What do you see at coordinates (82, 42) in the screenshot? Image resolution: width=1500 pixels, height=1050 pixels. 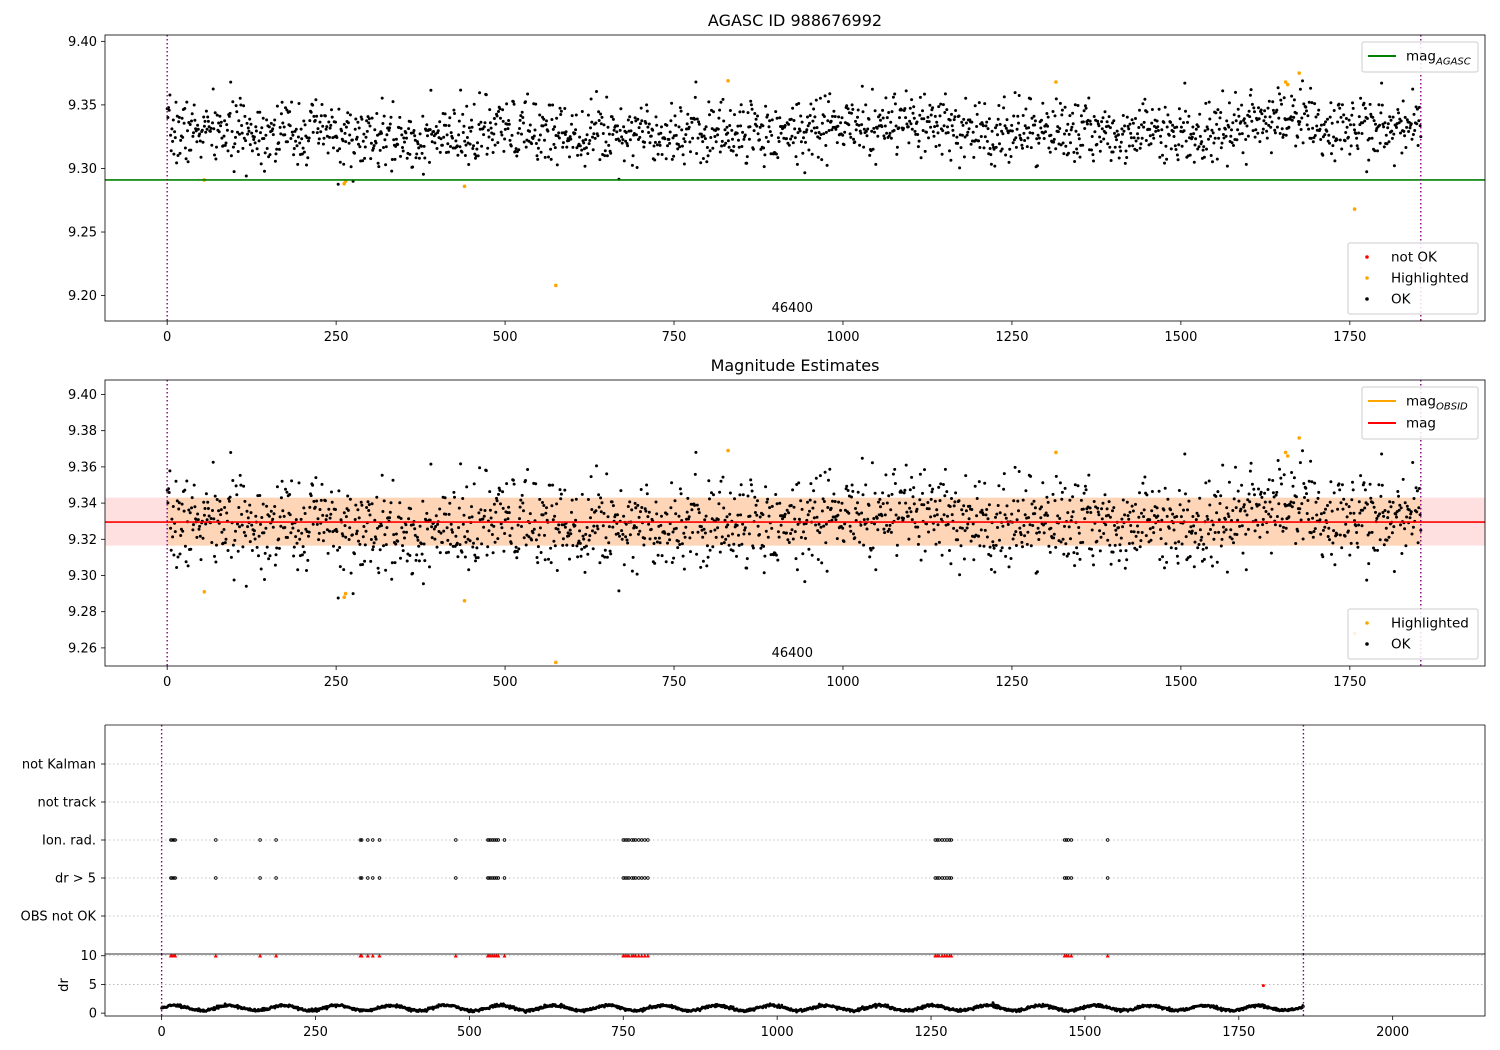 I see `top-y-tick-label: 9.40` at bounding box center [82, 42].